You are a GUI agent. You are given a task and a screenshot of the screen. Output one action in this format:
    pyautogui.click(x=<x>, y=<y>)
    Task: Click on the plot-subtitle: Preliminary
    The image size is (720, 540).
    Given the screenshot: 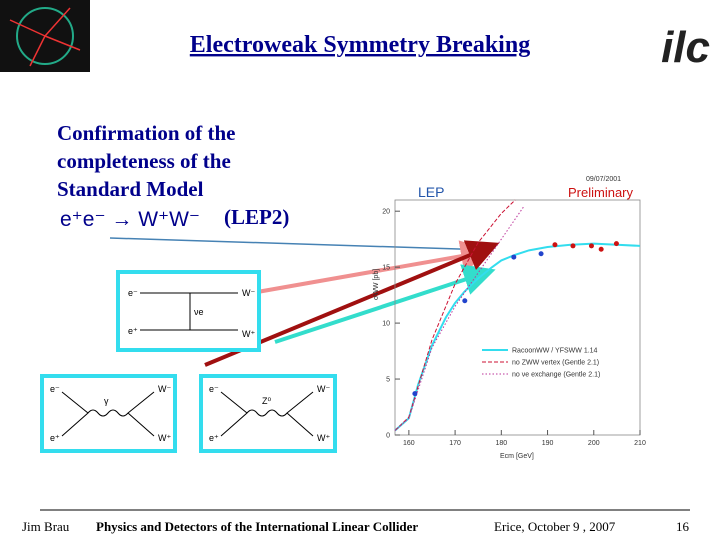 What is the action you would take?
    pyautogui.click(x=601, y=192)
    